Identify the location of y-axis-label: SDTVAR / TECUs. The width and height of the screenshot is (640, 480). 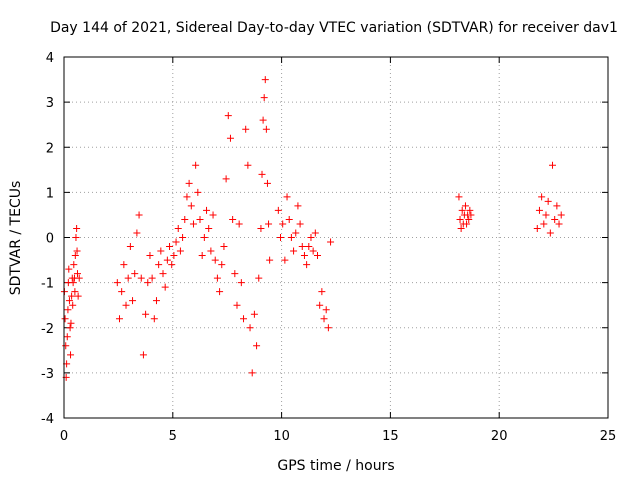
(16, 238).